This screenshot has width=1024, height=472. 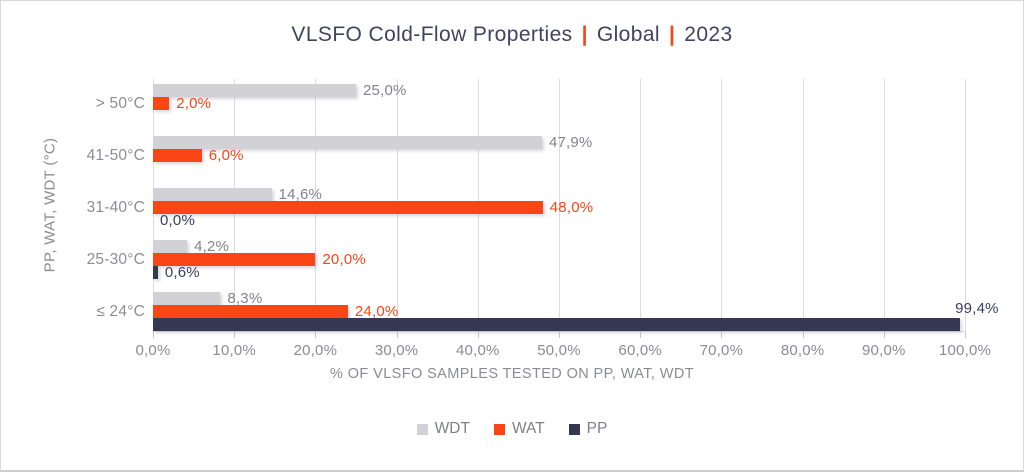 What do you see at coordinates (234, 350) in the screenshot?
I see `x-tick-label-10: 10,0%` at bounding box center [234, 350].